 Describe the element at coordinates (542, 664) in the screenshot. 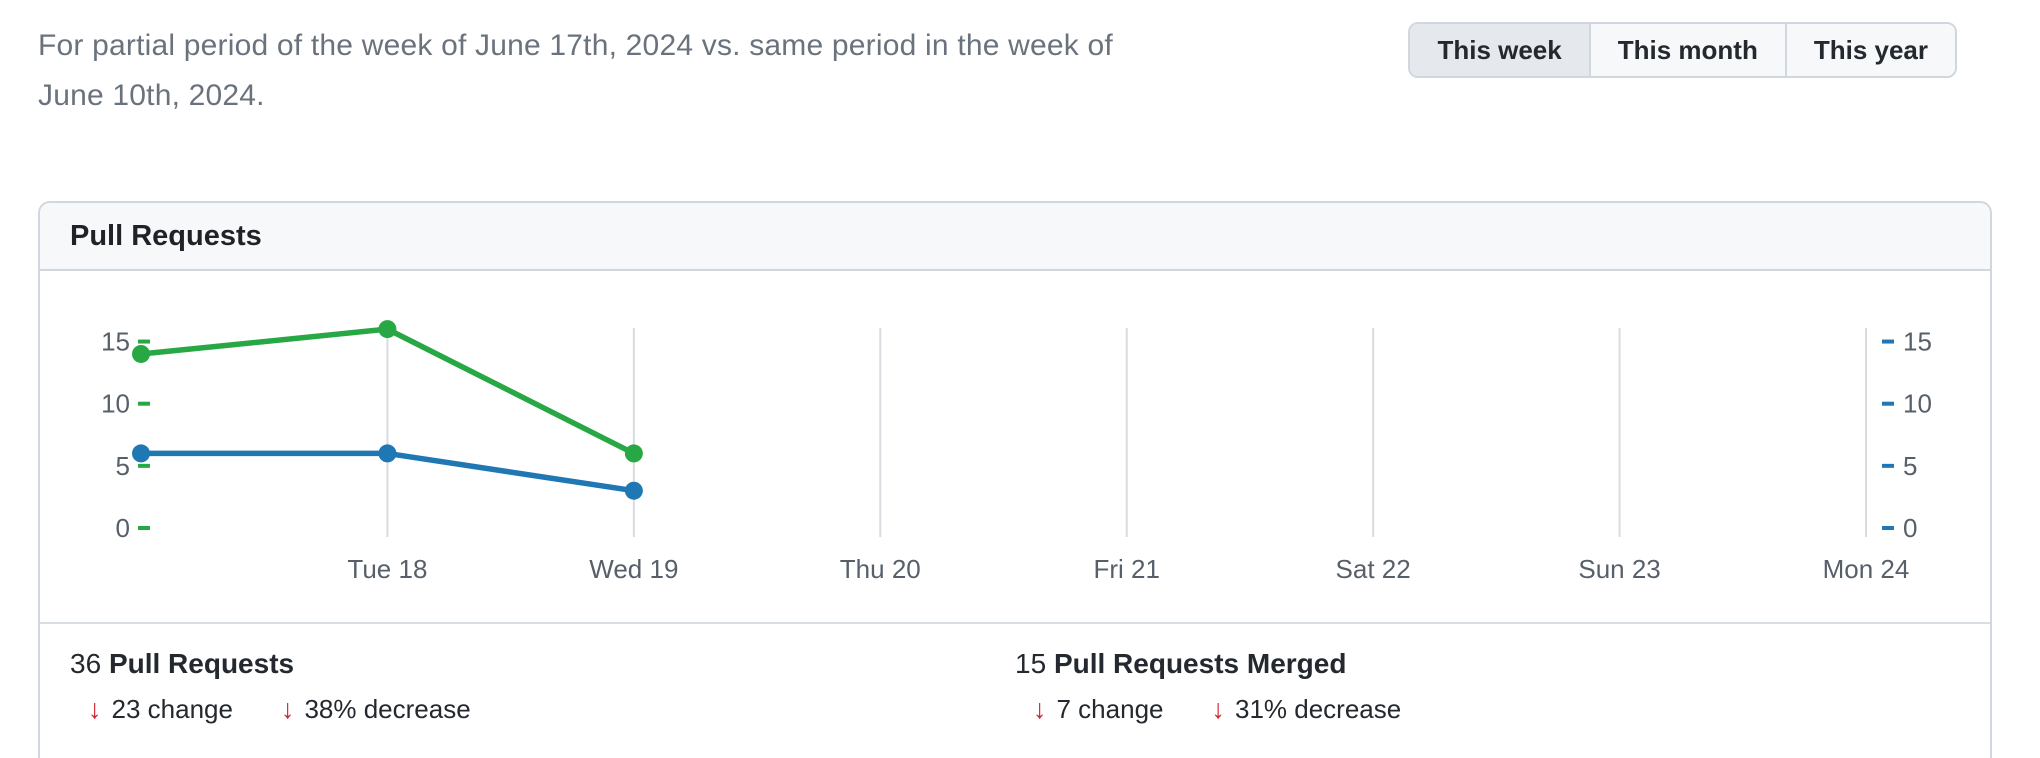

I see `stat-pull-requests-headline: 36 Pull Requests` at that location.